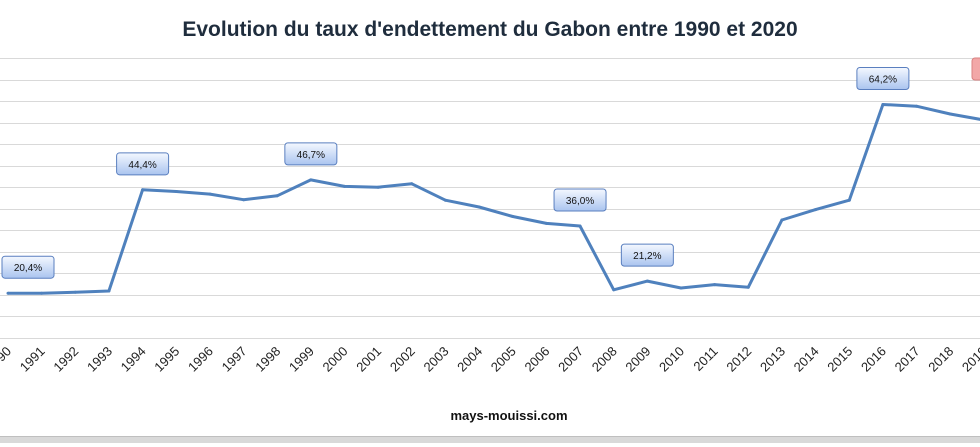 The height and width of the screenshot is (447, 980). What do you see at coordinates (503, 359) in the screenshot?
I see `x-tick-label: 2005` at bounding box center [503, 359].